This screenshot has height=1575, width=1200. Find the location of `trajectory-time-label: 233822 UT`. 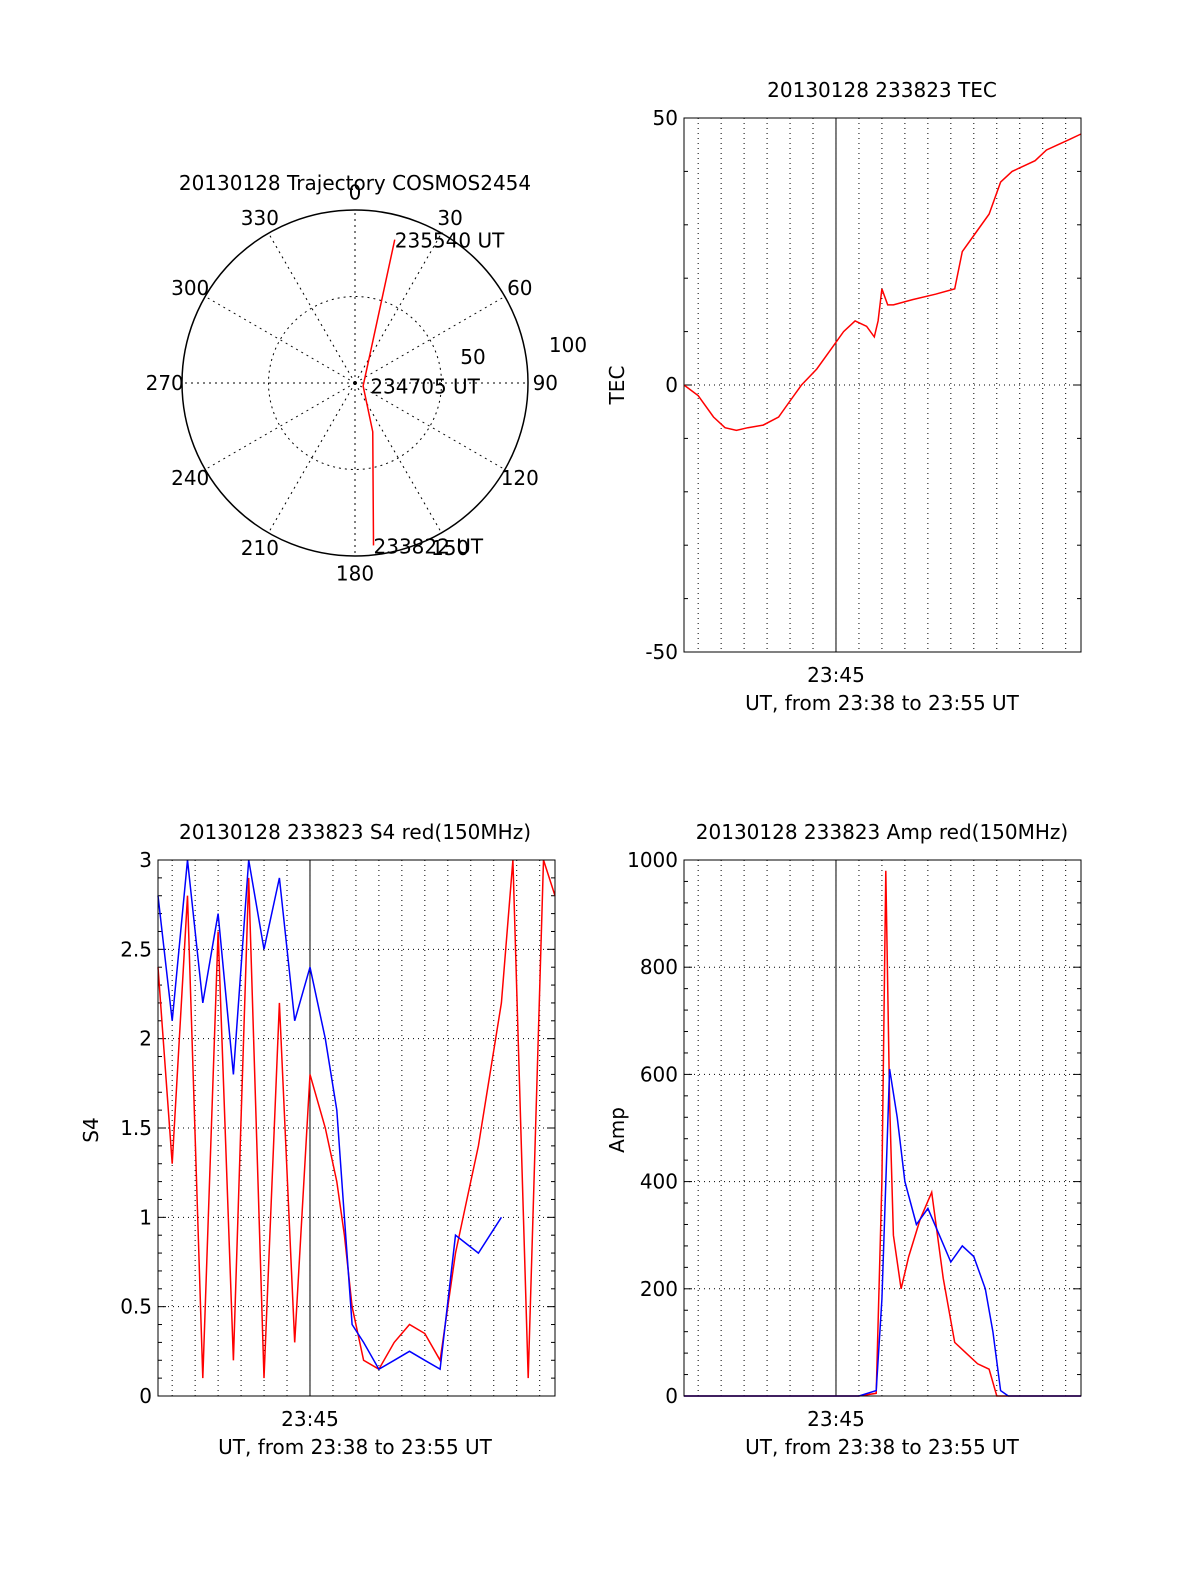

trajectory-time-label: 233822 UT is located at coordinates (429, 546).